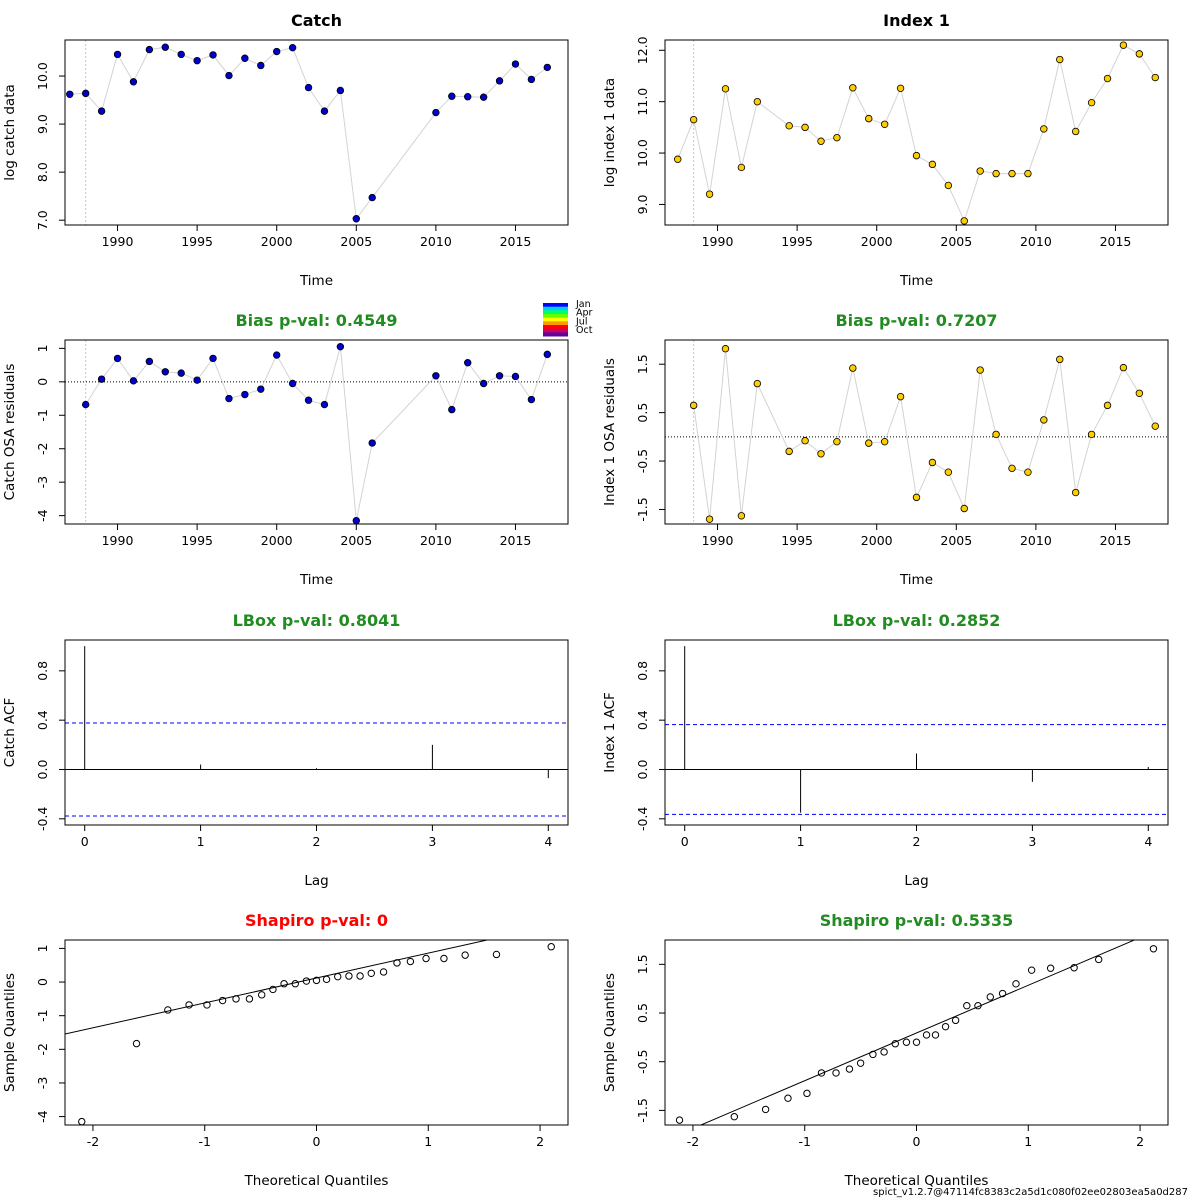  What do you see at coordinates (316, 20) in the screenshot?
I see `chart-title: Catch` at bounding box center [316, 20].